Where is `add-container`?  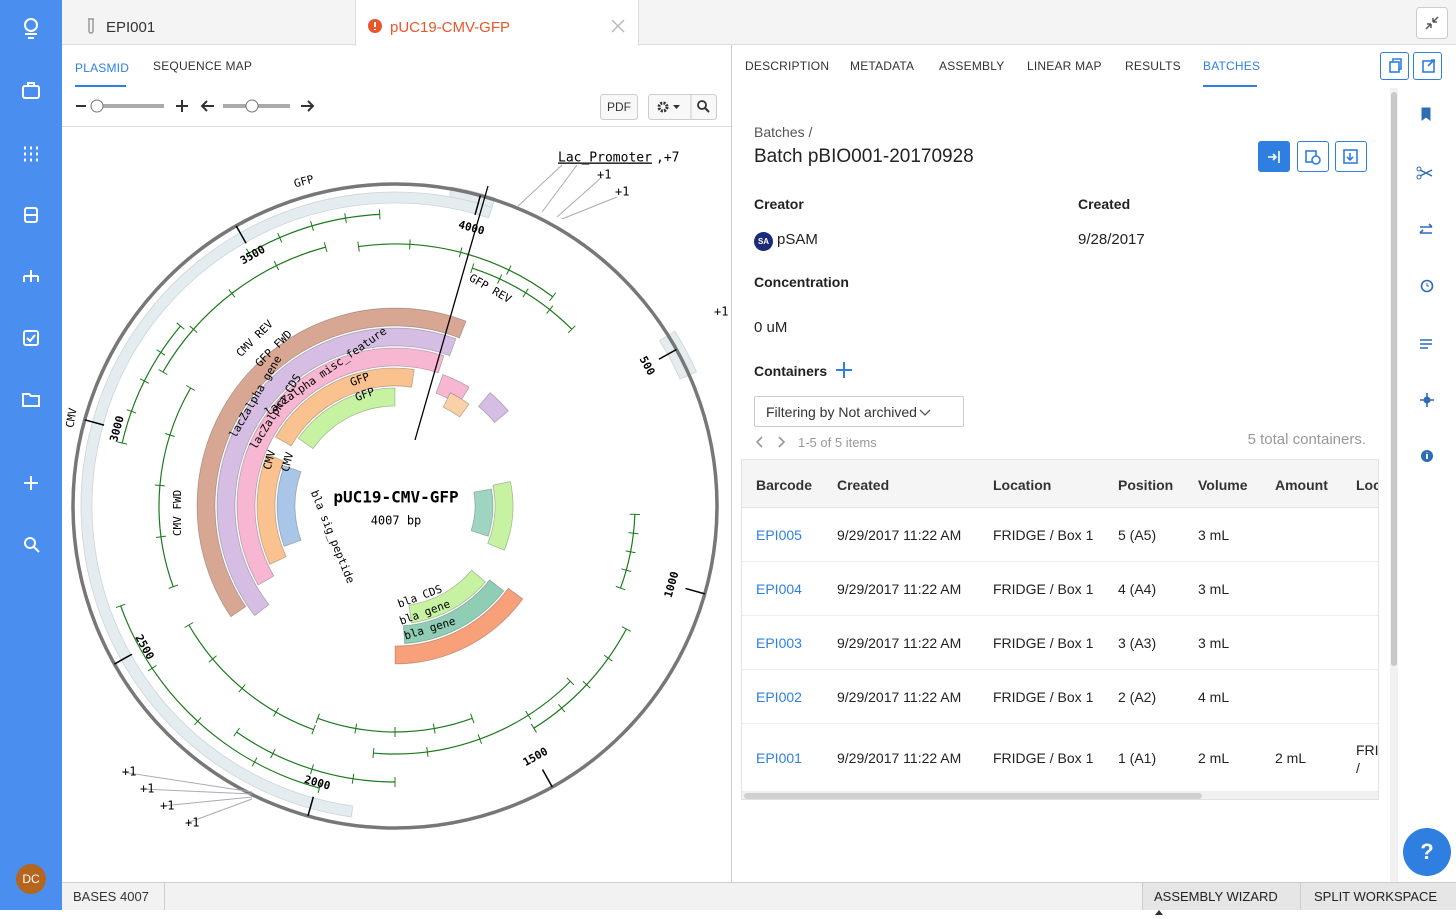
add-container is located at coordinates (844, 370).